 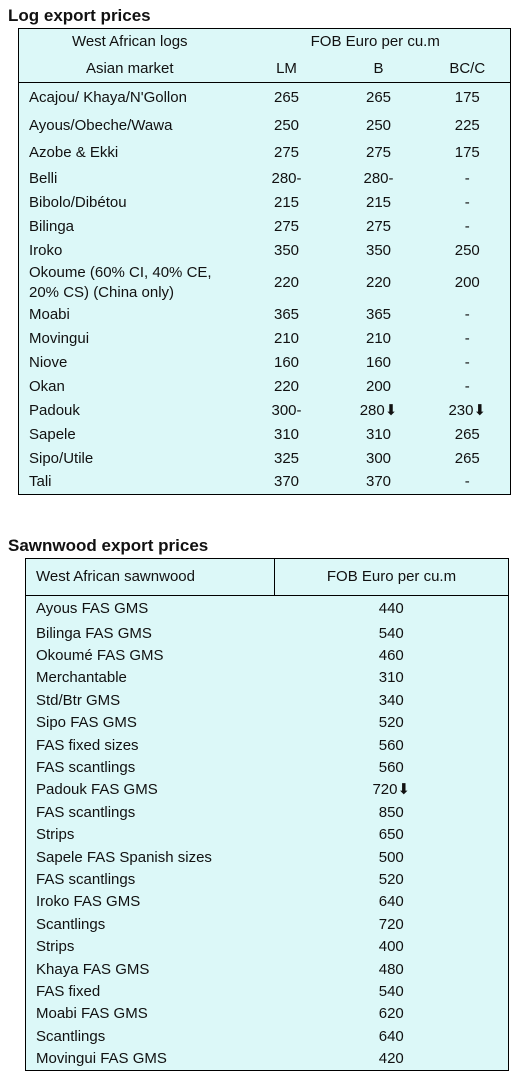 I want to click on value-cell: 300-, so click(x=286, y=410).